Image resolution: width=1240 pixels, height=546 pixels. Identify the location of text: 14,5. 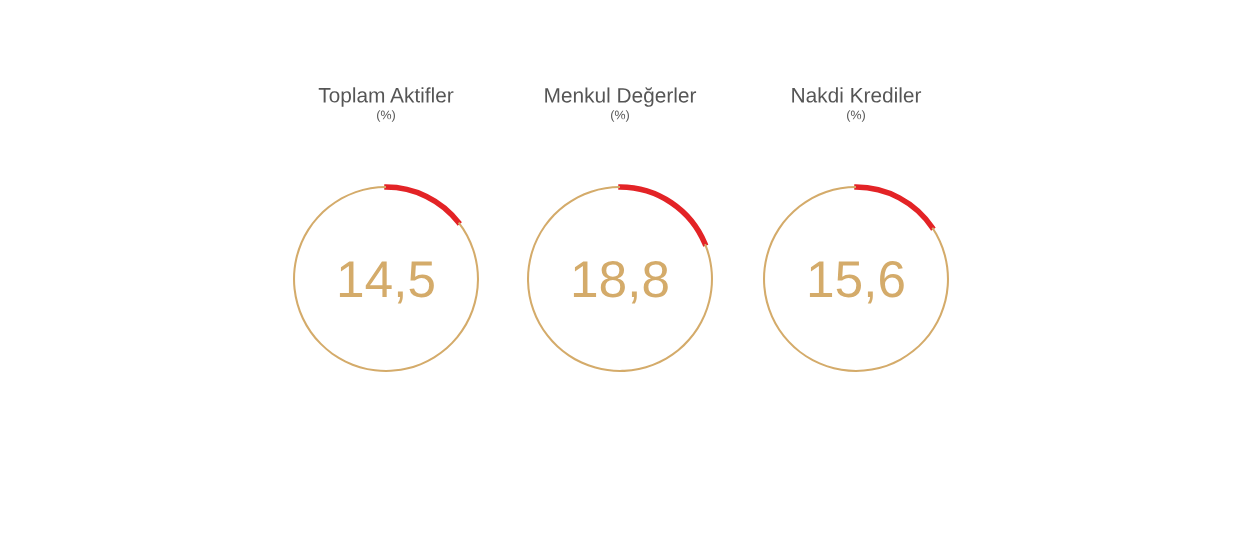
(386, 282).